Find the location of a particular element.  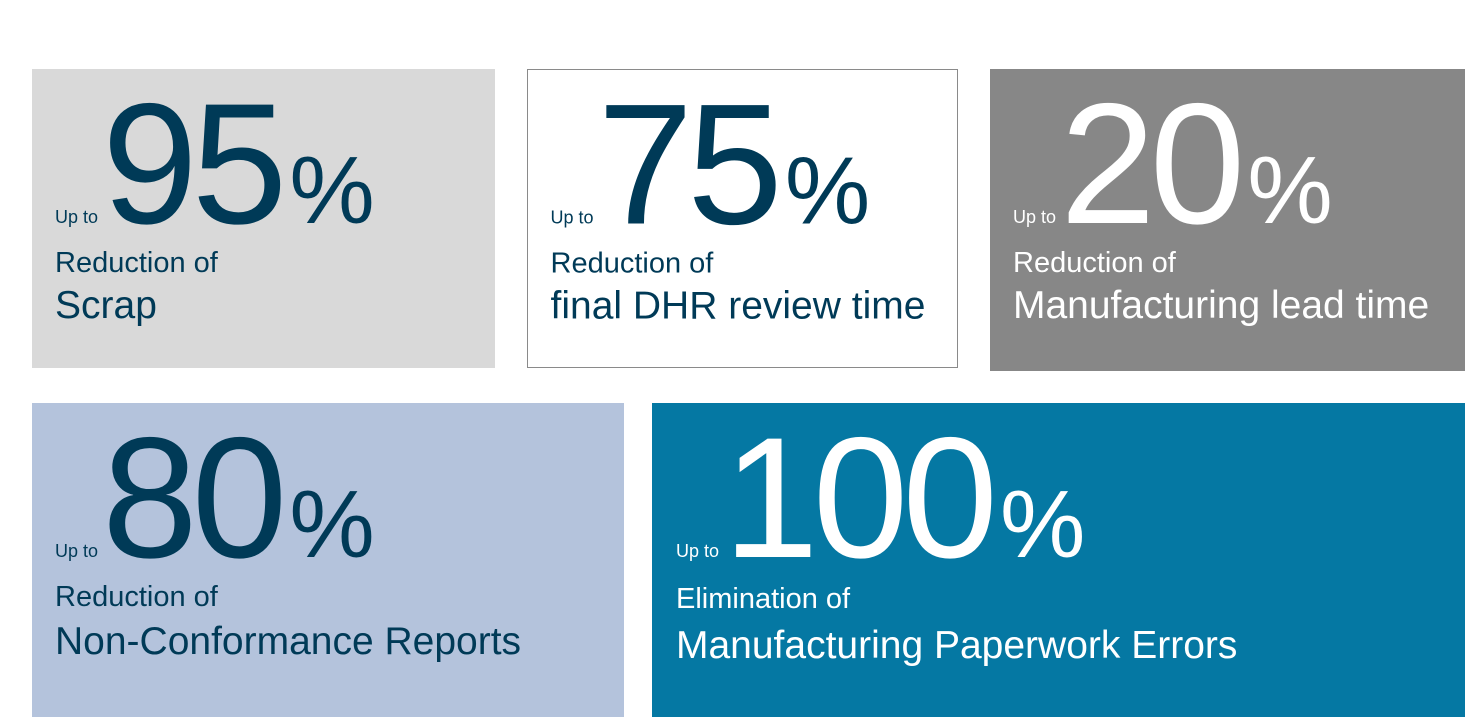

stat-headline: Up to95% is located at coordinates (215, 164).